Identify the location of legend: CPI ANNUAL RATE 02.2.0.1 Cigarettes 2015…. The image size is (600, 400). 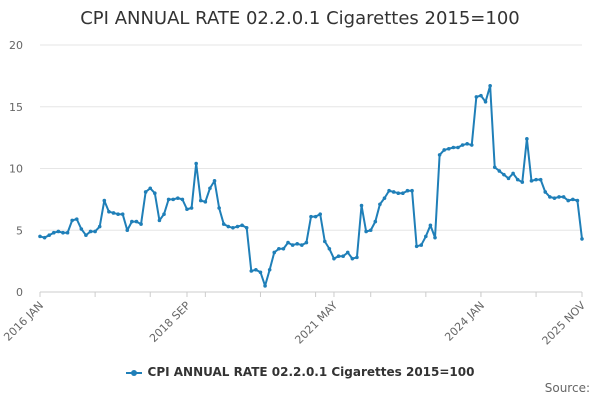
(300, 372).